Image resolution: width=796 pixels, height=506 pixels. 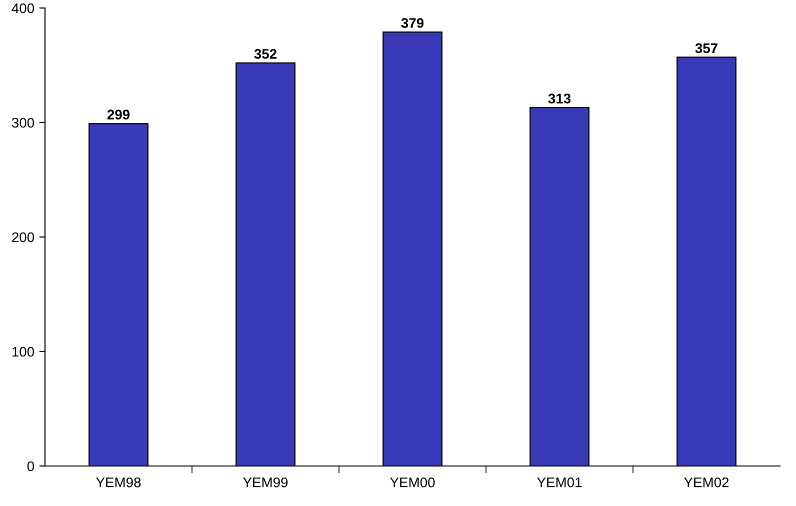 I want to click on x-tick-label: YEM99, so click(x=265, y=482).